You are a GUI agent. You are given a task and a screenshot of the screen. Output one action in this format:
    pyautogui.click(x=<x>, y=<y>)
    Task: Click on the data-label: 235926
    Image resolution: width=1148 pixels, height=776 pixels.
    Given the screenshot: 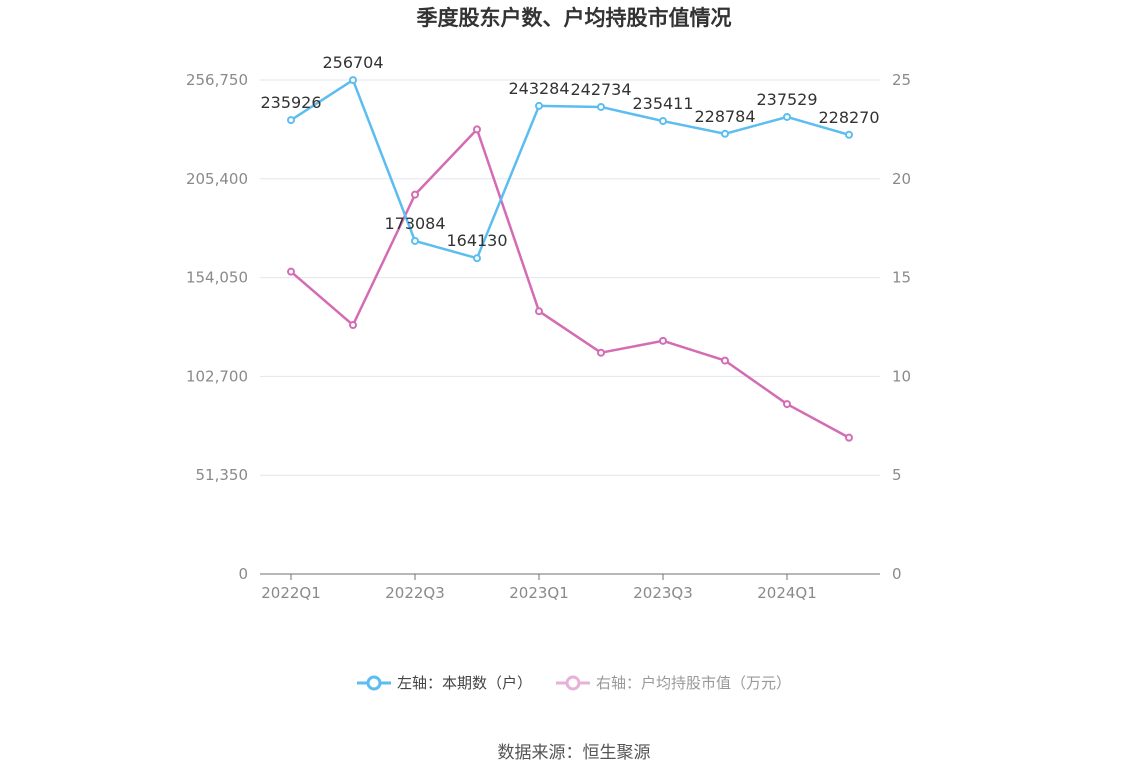 What is the action you would take?
    pyautogui.click(x=290, y=102)
    